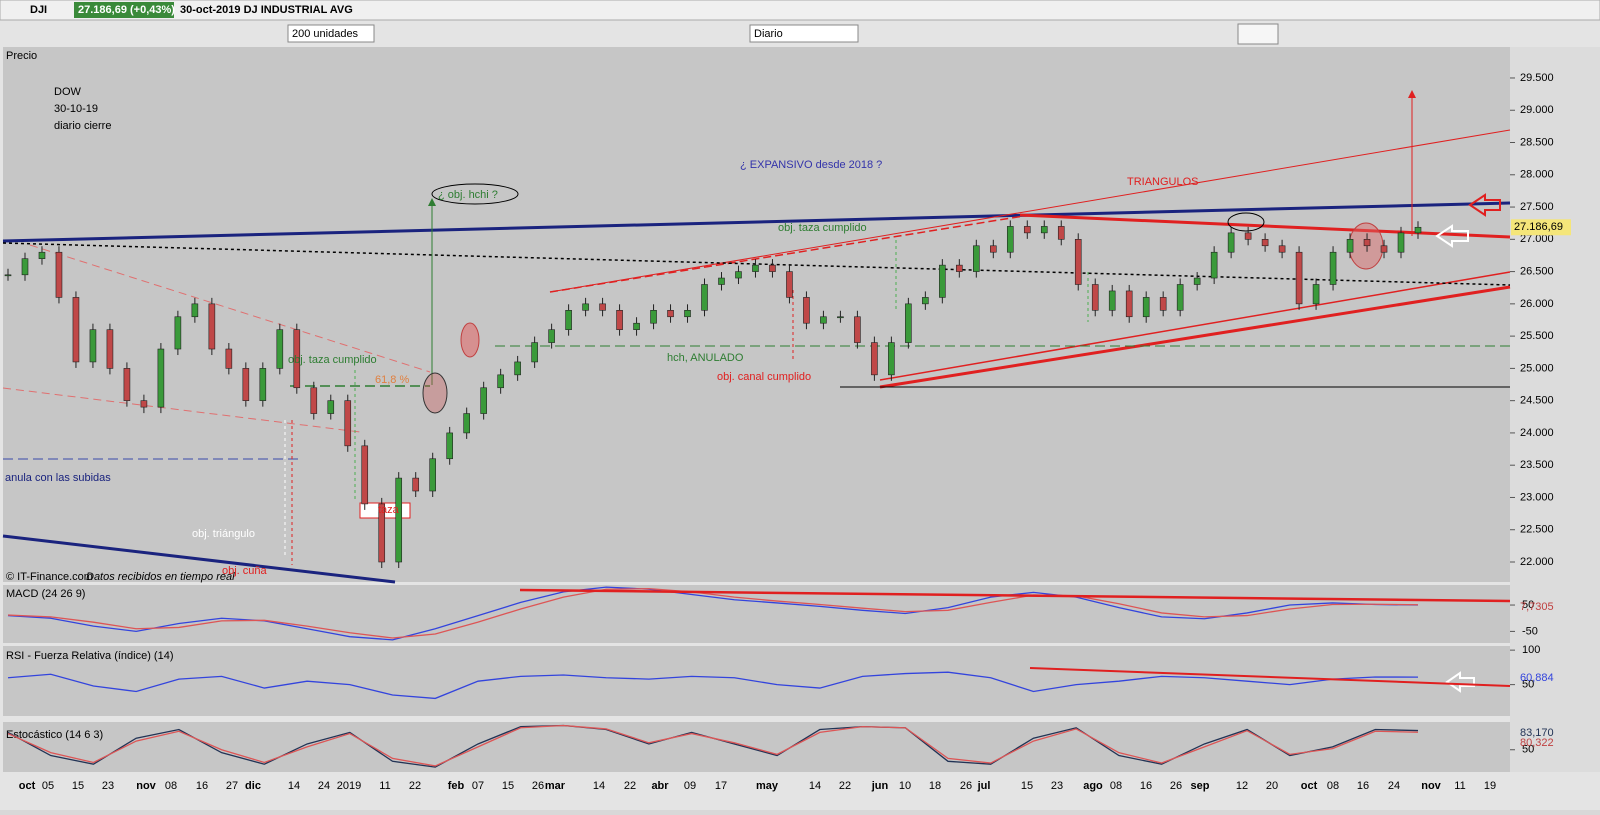 The image size is (1600, 815). I want to click on x-tick-label: 23, so click(1057, 786).